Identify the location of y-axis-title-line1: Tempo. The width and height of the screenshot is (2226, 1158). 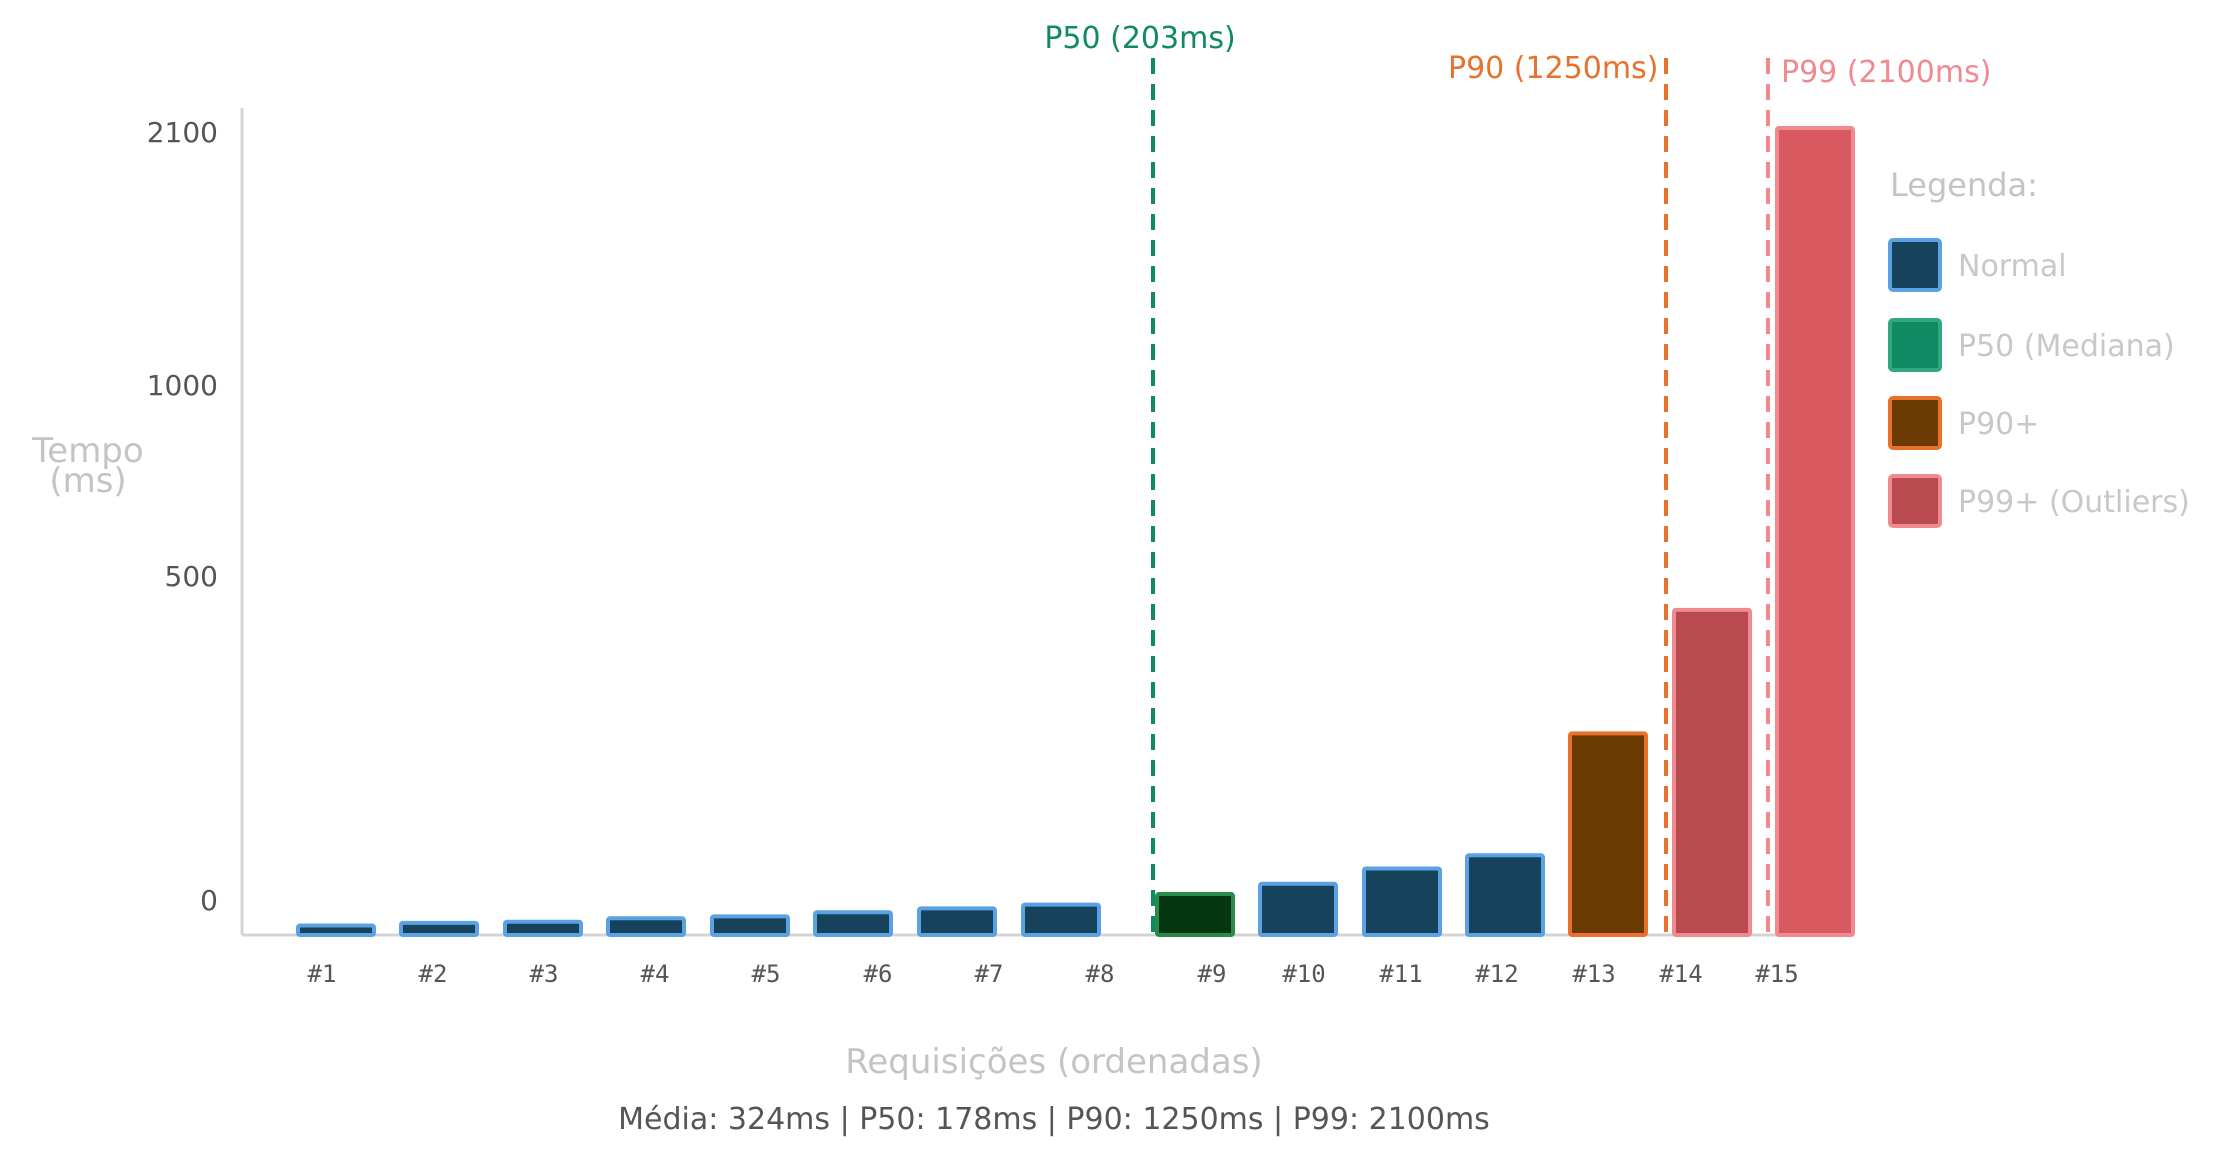
(87, 451).